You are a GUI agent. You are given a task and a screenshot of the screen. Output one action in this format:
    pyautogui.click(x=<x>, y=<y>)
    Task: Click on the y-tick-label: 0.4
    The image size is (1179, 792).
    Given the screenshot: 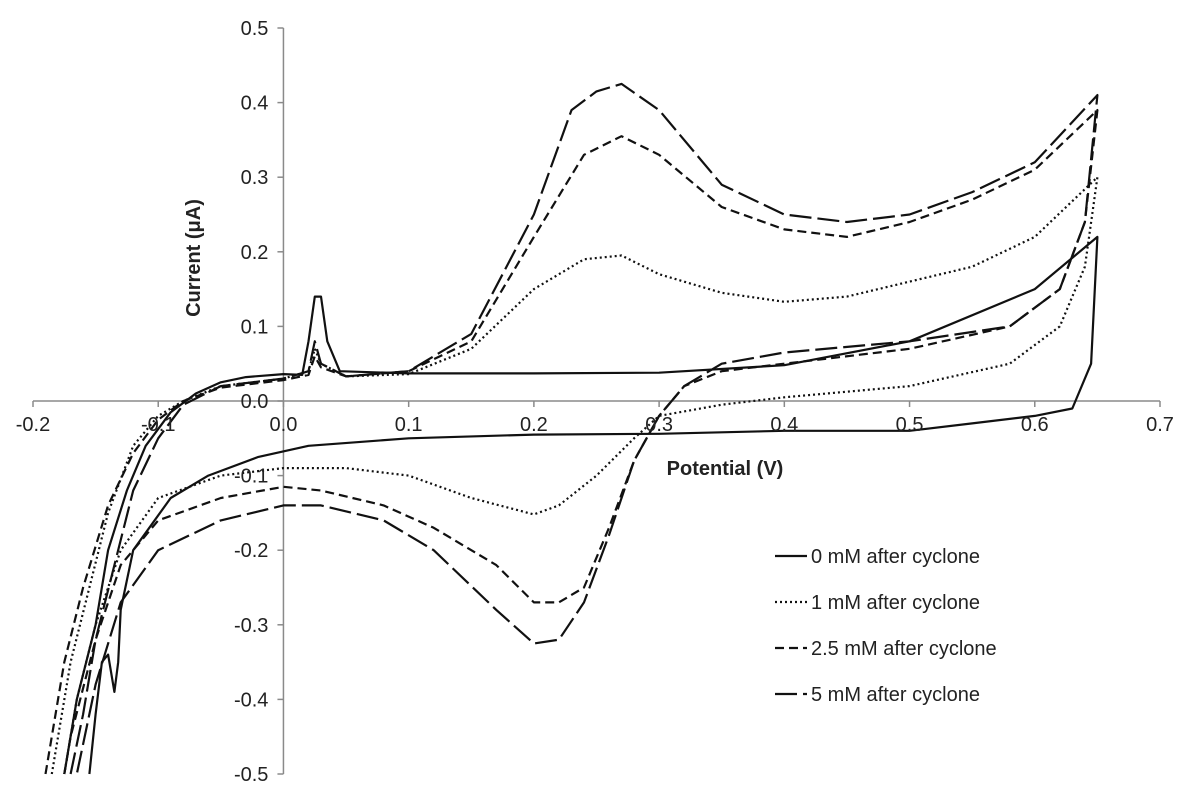 What is the action you would take?
    pyautogui.click(x=255, y=104)
    